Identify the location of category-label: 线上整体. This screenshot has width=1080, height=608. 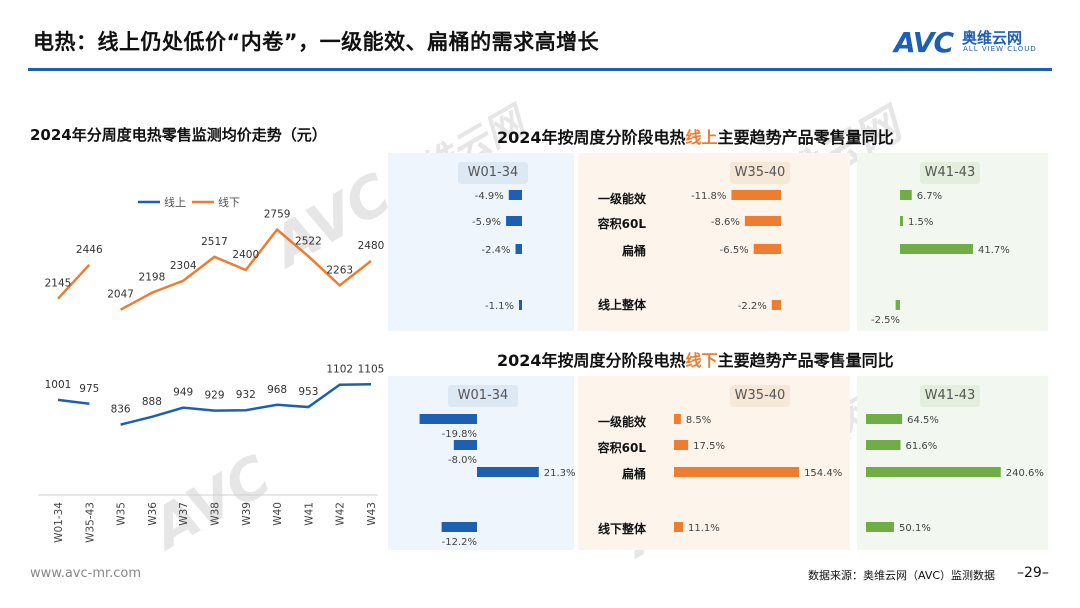
(621, 305).